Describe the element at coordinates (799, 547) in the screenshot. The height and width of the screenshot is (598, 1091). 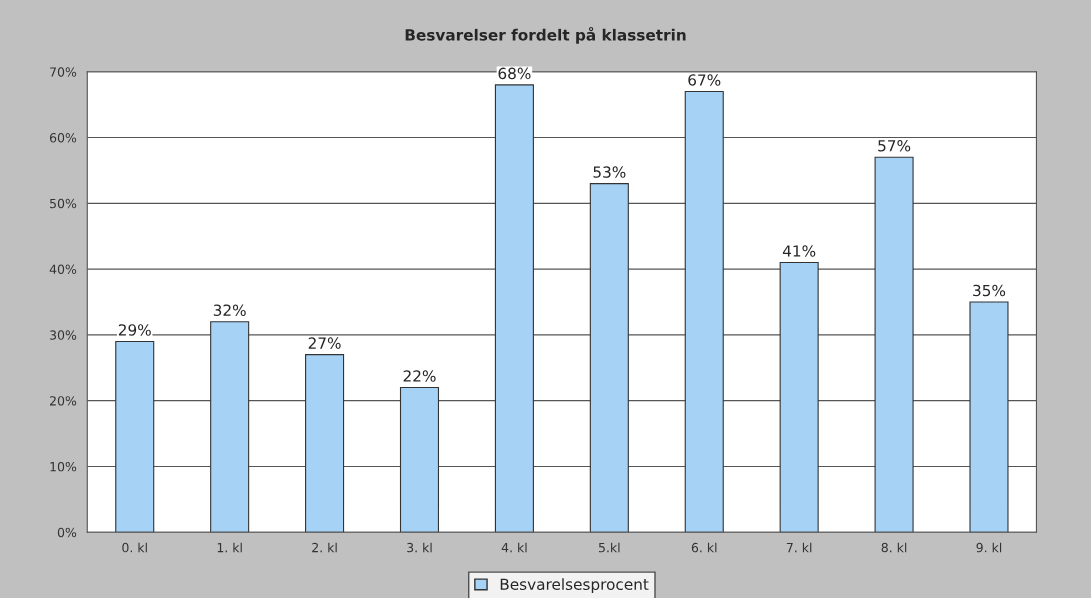
I see `x-tick-label: 7. kl` at that location.